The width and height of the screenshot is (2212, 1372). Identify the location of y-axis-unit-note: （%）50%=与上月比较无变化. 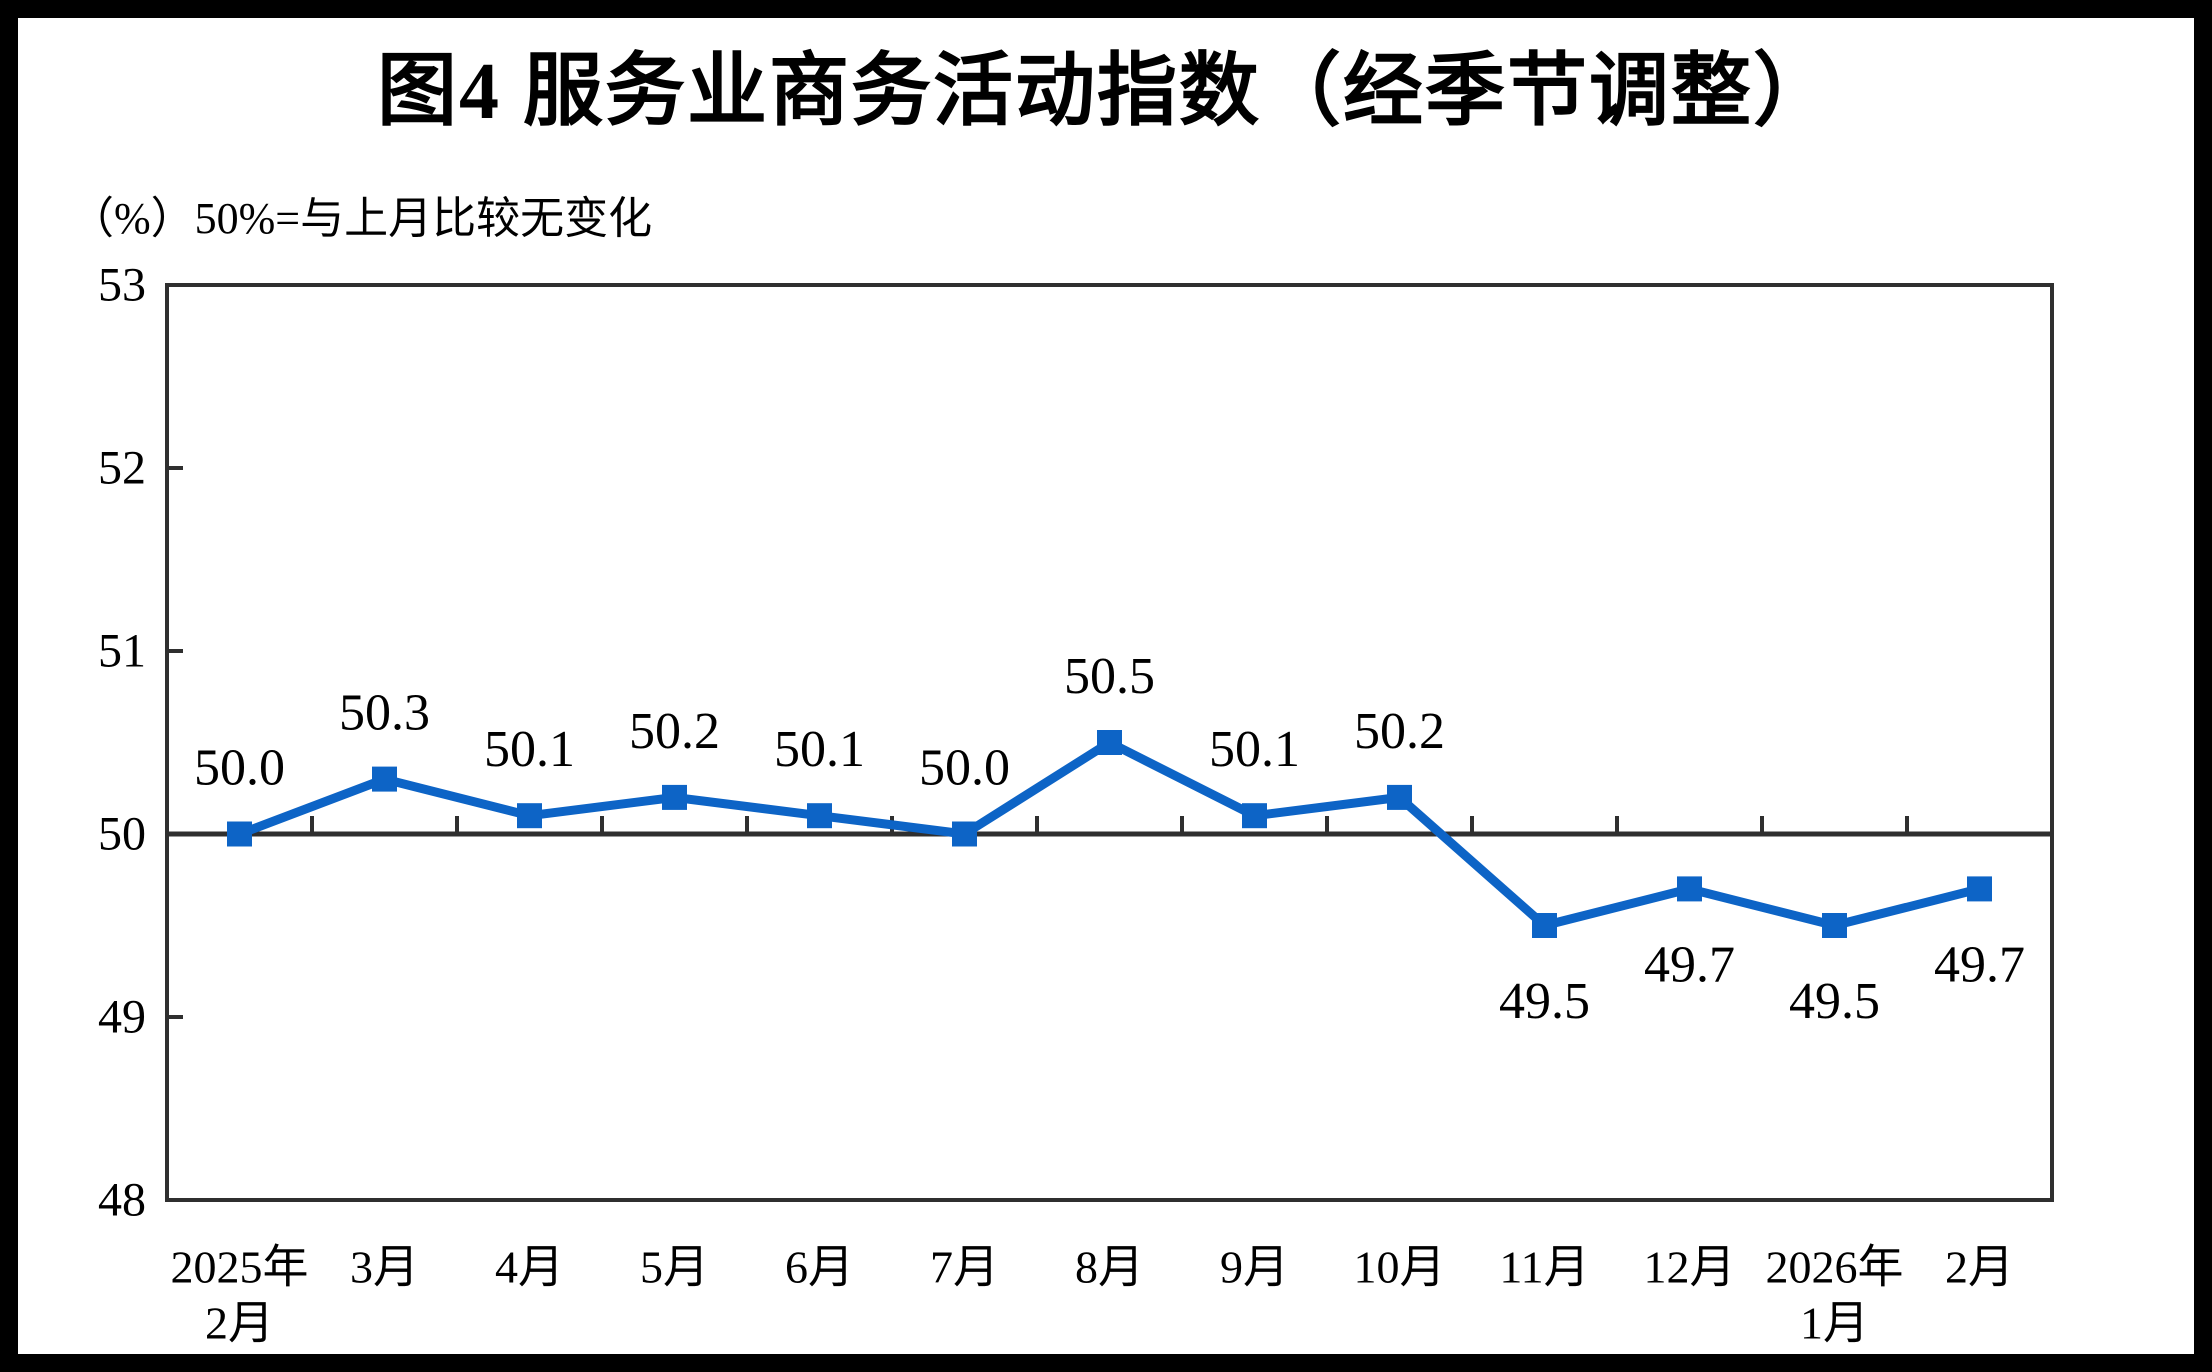
(361, 218).